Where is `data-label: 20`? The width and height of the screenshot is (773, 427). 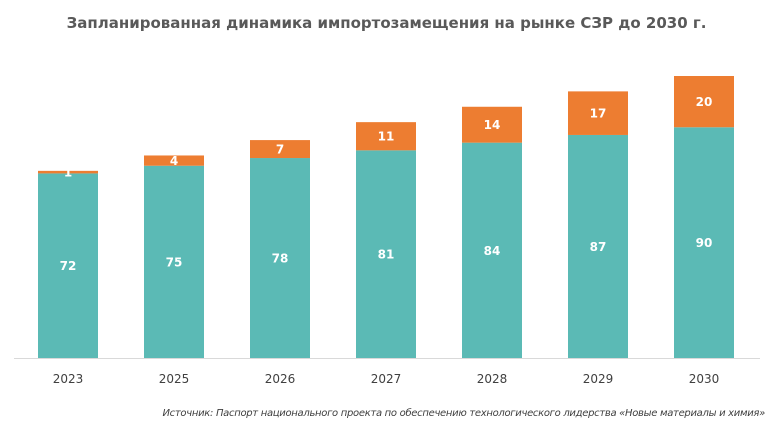 data-label: 20 is located at coordinates (704, 102).